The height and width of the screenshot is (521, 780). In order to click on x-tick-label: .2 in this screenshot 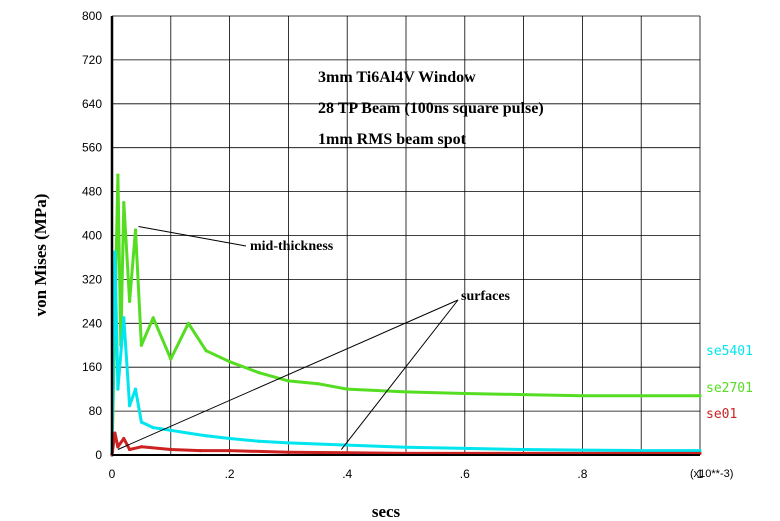, I will do `click(230, 474)`.